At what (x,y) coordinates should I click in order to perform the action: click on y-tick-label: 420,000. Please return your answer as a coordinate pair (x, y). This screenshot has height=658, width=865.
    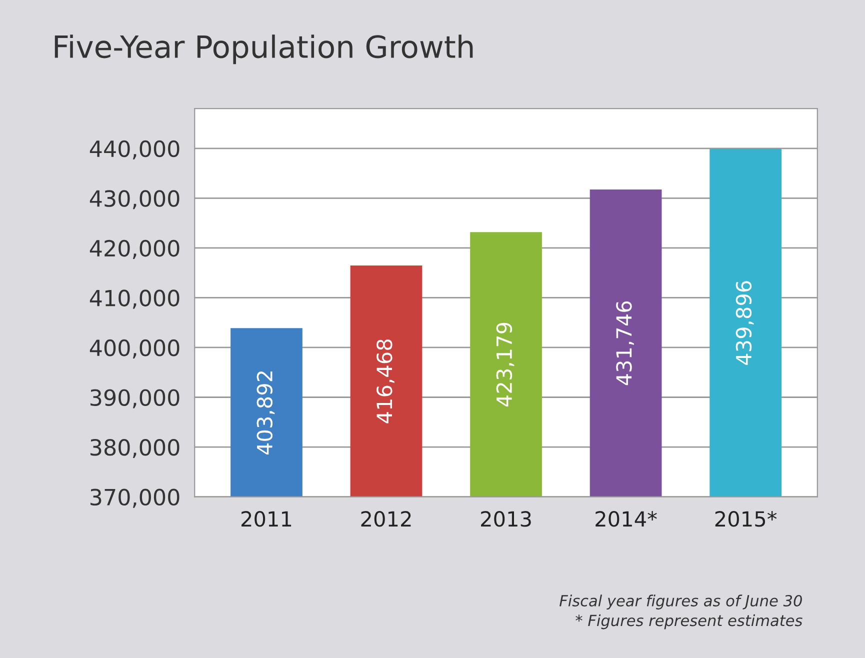
    Looking at the image, I should click on (135, 249).